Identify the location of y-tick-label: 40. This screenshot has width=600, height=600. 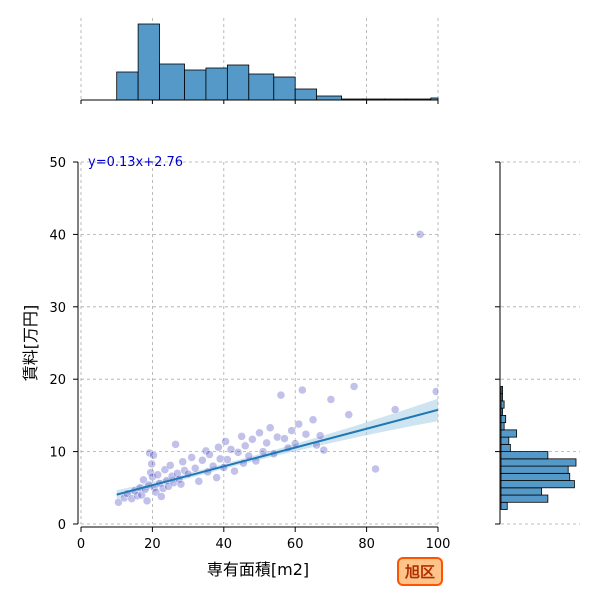
(57, 235).